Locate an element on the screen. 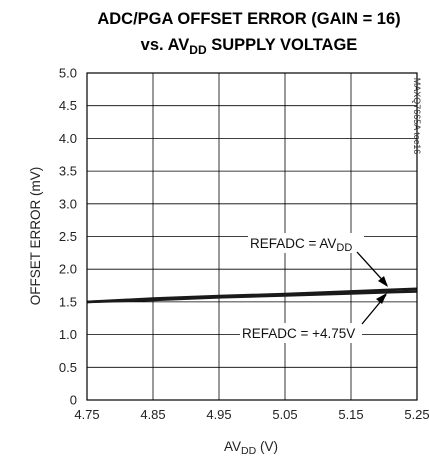 The image size is (429, 459). x-tick-label: 5.05 is located at coordinates (284, 414).